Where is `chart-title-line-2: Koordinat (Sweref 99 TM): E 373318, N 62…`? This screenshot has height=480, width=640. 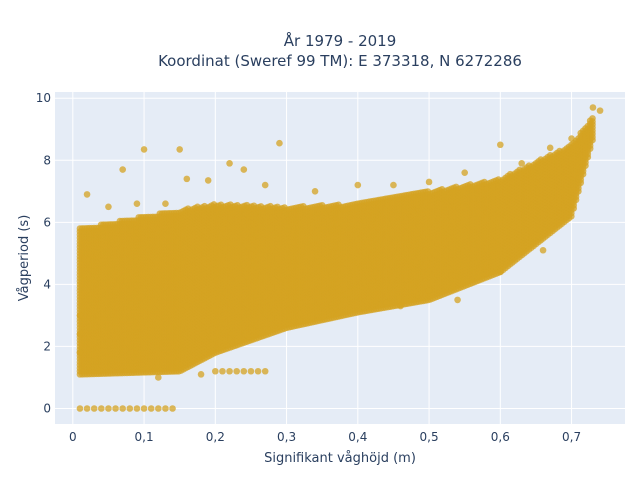 chart-title-line-2: Koordinat (Sweref 99 TM): E 373318, N 62… is located at coordinates (340, 61).